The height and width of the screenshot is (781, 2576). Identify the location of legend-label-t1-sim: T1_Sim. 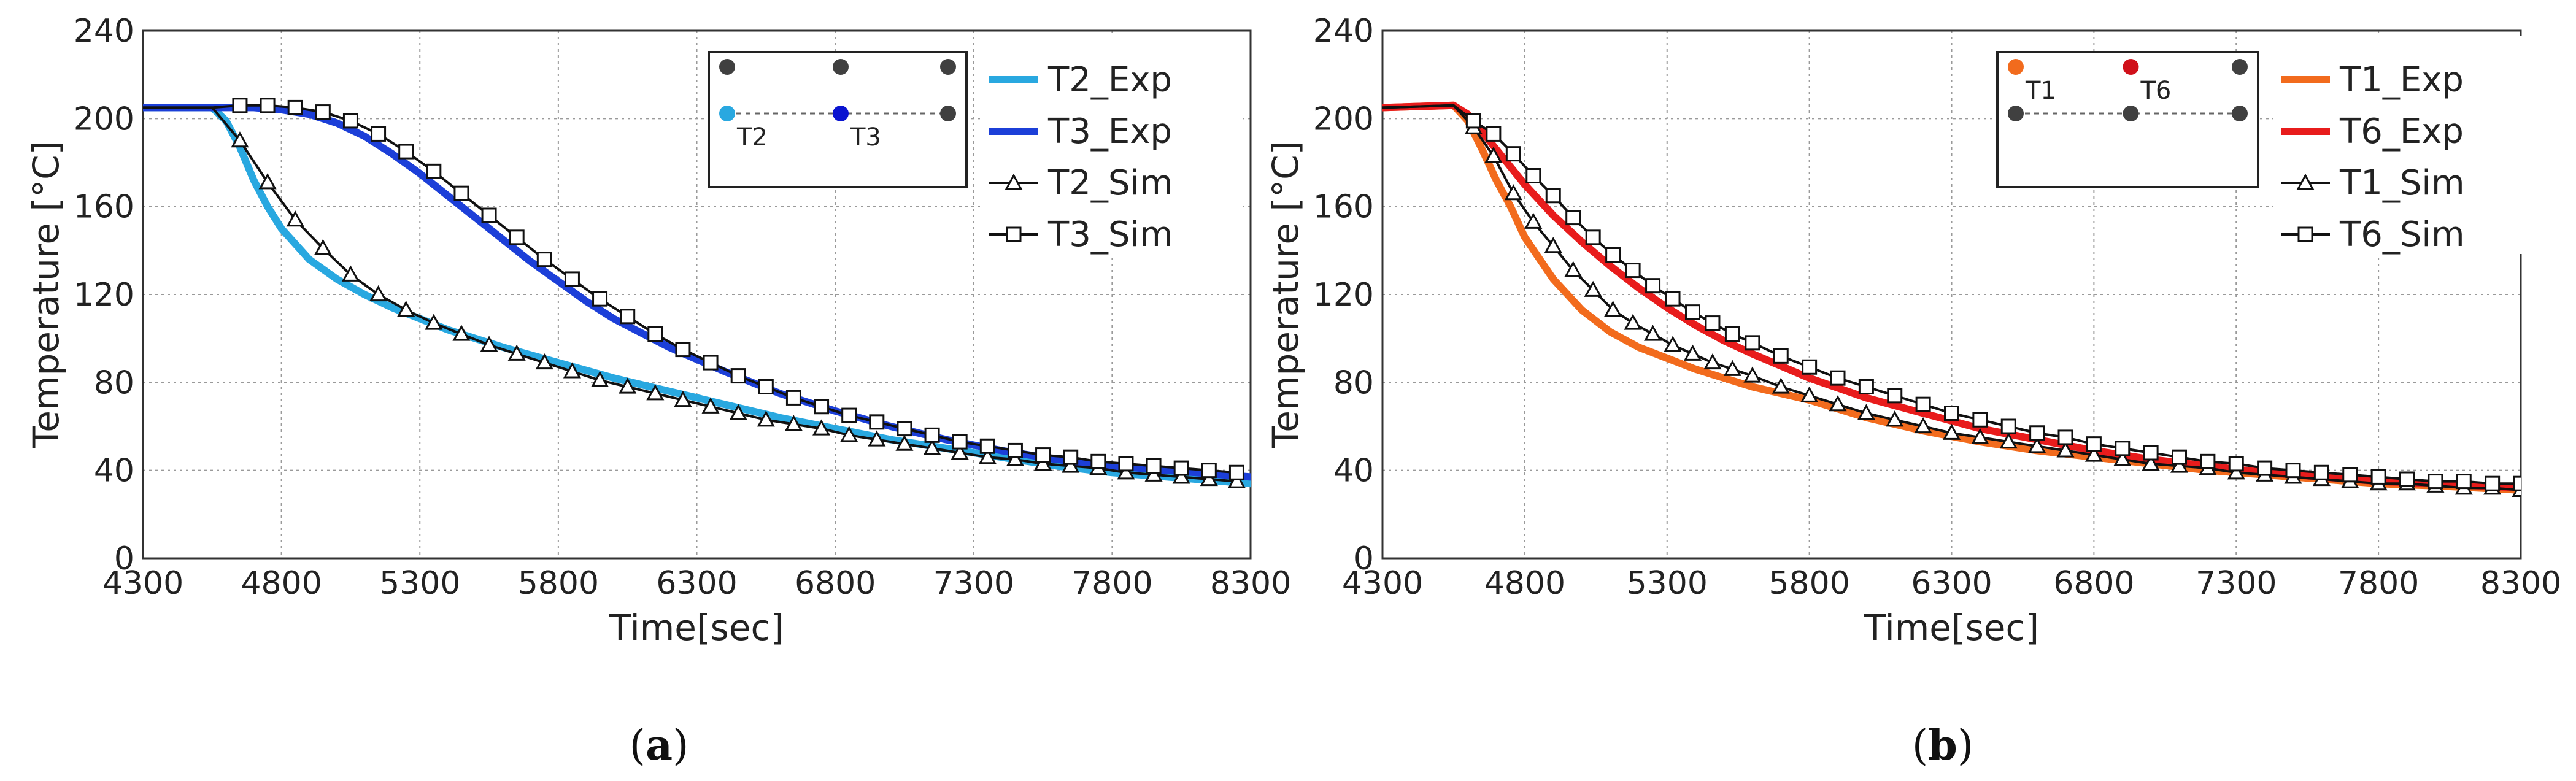
(2402, 183).